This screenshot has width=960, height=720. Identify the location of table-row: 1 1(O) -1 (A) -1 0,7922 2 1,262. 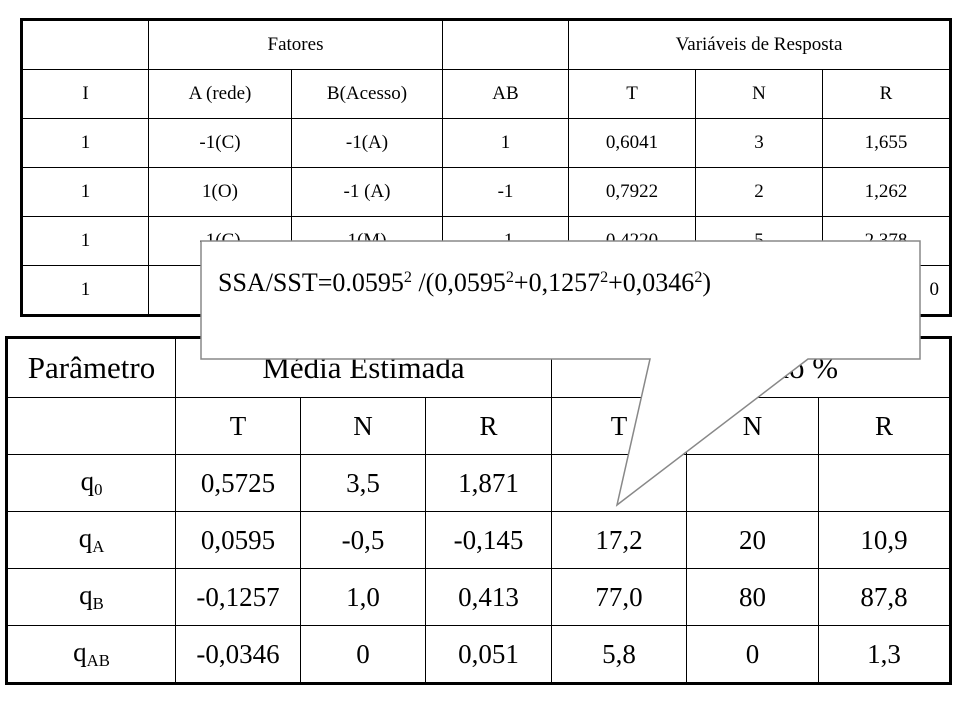
(486, 192).